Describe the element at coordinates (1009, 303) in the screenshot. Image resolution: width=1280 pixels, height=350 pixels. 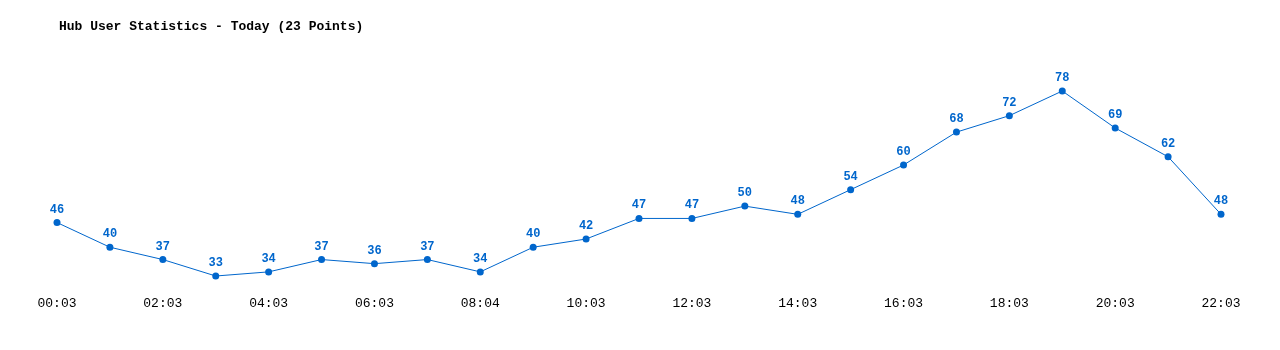
I see `x-tick-label: 18:03` at that location.